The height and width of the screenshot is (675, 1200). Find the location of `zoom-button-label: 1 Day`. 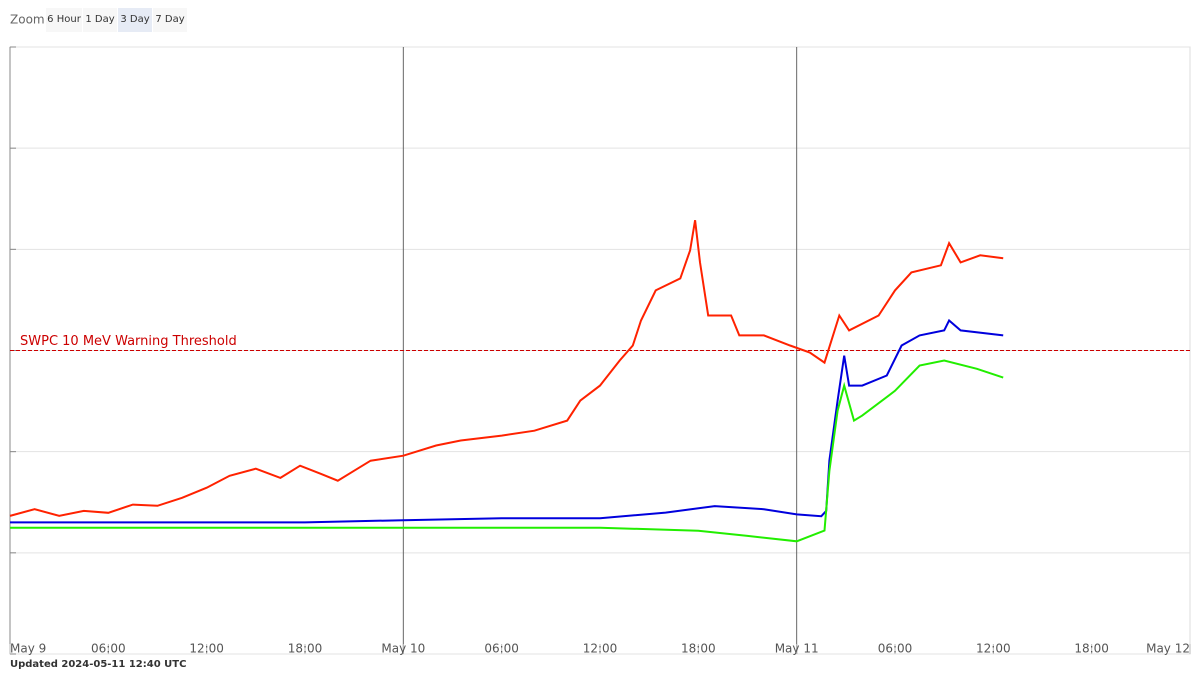

zoom-button-label: 1 Day is located at coordinates (99, 19).